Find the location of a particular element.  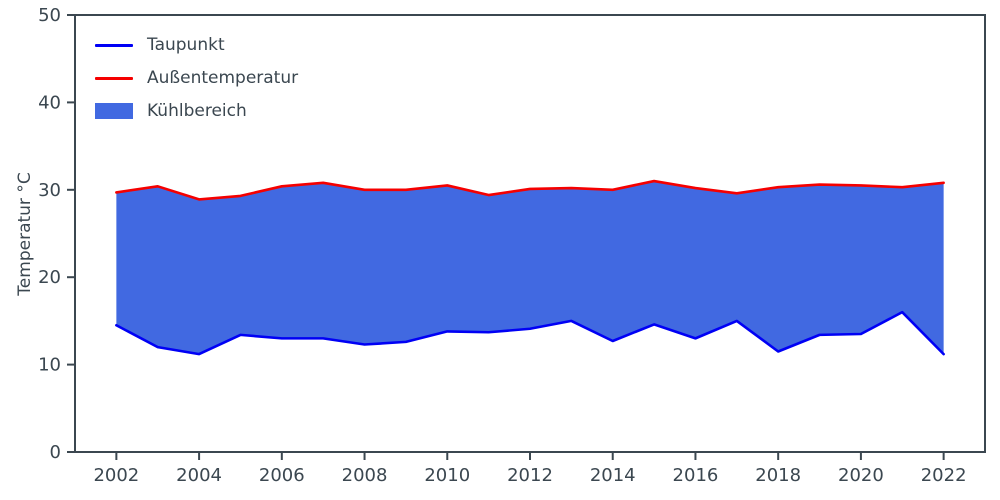

svg-text: 2020 is located at coordinates (861, 475).